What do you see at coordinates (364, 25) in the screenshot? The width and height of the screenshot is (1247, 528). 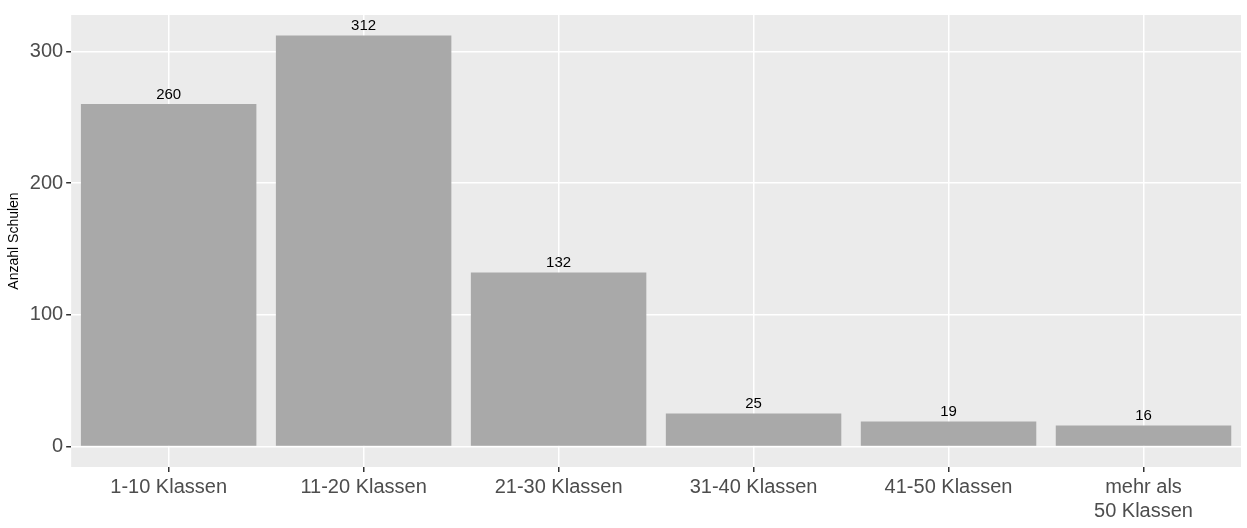 I see `data-label: 312` at bounding box center [364, 25].